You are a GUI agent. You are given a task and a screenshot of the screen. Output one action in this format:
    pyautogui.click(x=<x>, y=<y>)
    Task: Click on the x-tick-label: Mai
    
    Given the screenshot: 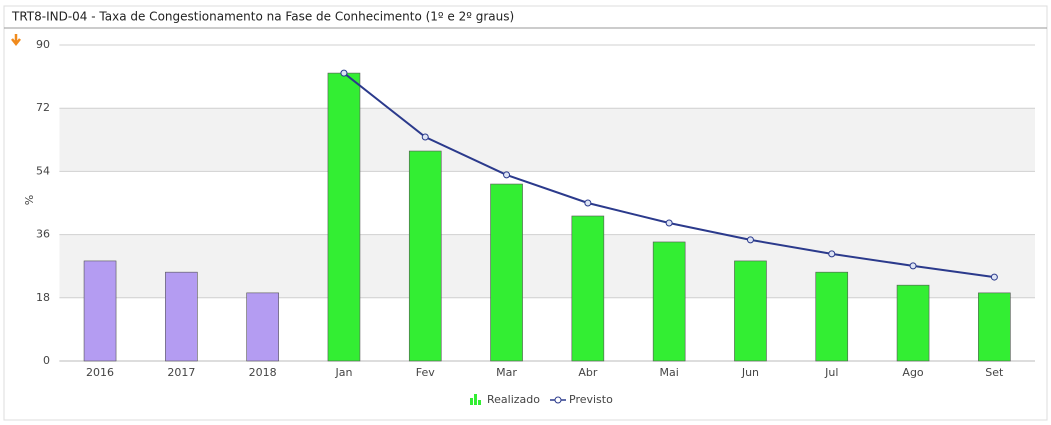 What is the action you would take?
    pyautogui.click(x=669, y=372)
    